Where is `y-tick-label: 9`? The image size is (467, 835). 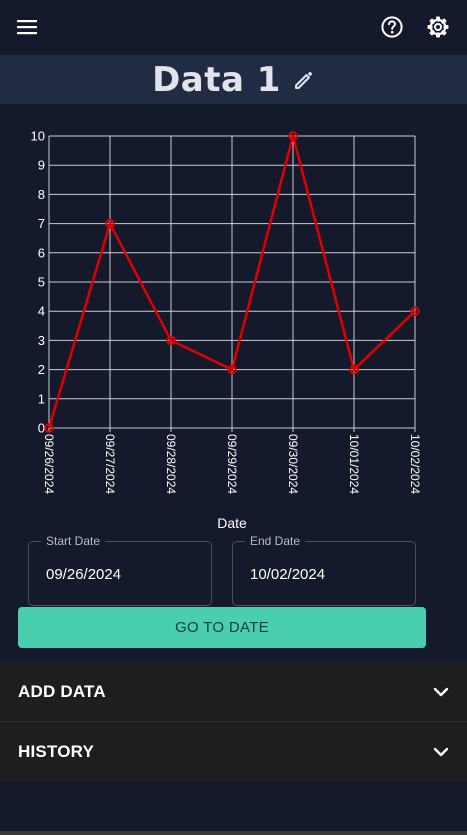 y-tick-label: 9 is located at coordinates (41, 165).